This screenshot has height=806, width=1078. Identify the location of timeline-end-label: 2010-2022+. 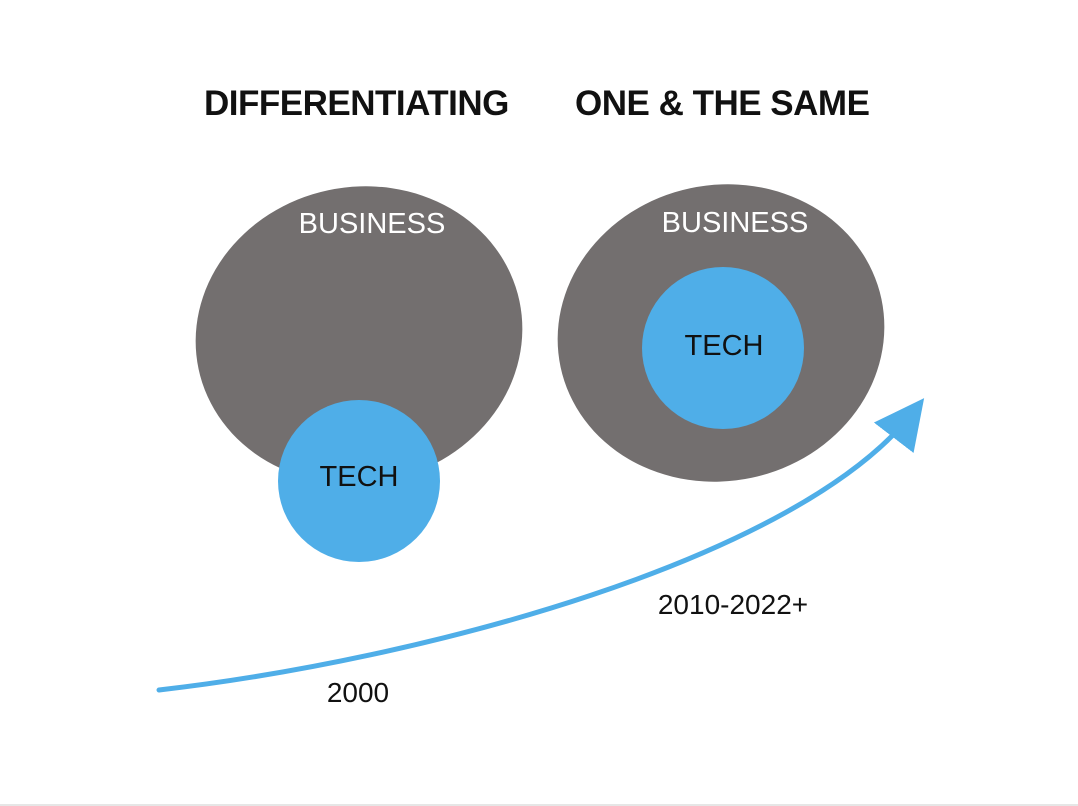
(733, 604).